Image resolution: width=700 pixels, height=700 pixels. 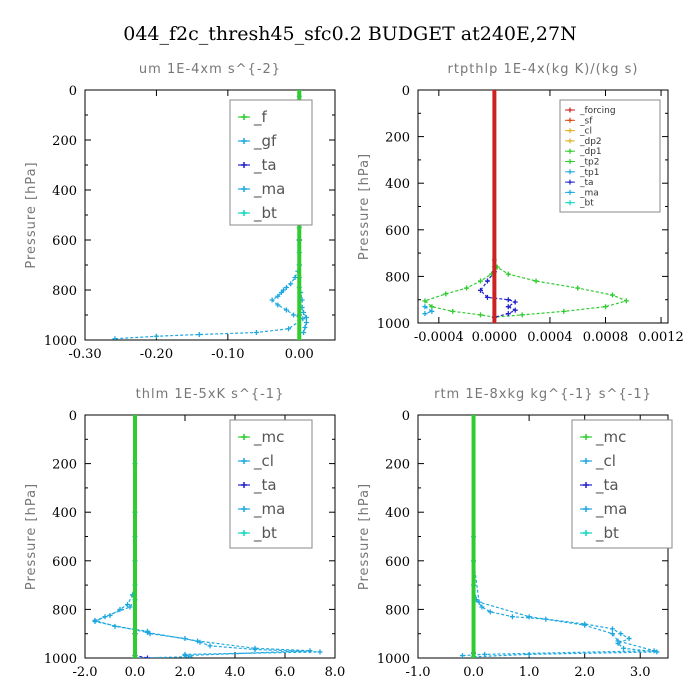 What do you see at coordinates (590, 142) in the screenshot?
I see `legend-label: _dp2` at bounding box center [590, 142].